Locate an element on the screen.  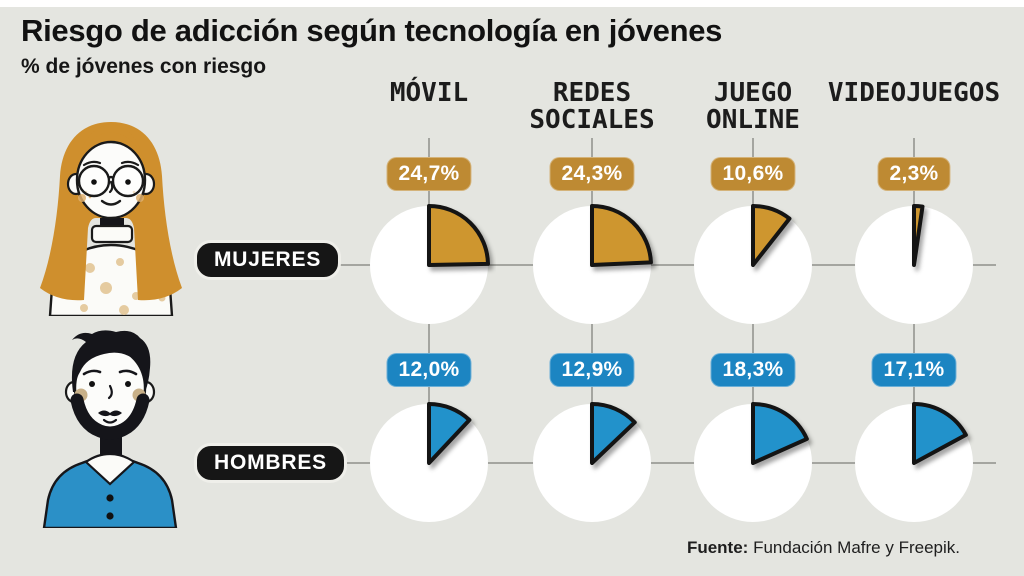
source-credit: Fuente: Fundación Mafre y Freepik. is located at coordinates (823, 548).